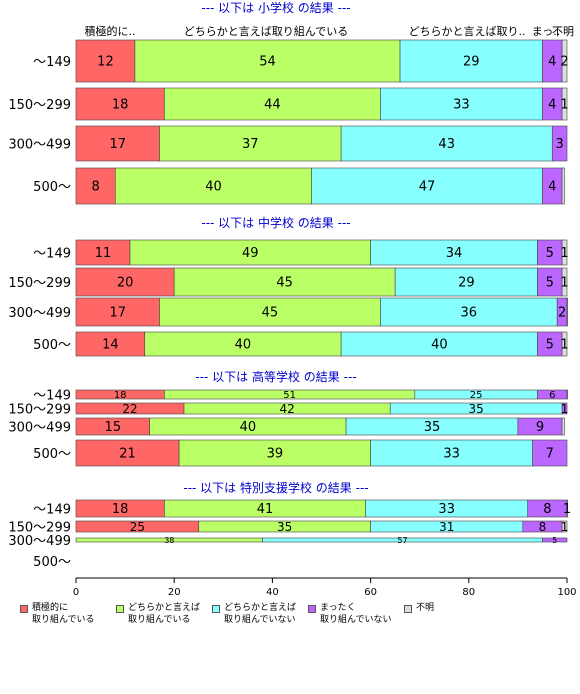 The height and width of the screenshot is (694, 580). I want to click on header-label: どちらかと言えば取り組んでいる, so click(266, 31).